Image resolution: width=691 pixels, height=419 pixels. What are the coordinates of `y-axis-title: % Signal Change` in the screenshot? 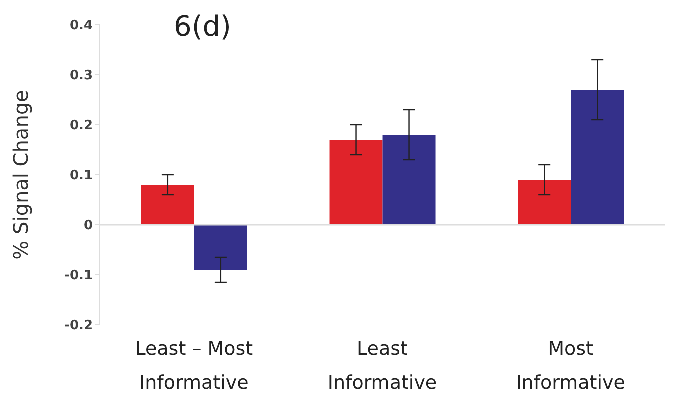 It's located at (21, 175).